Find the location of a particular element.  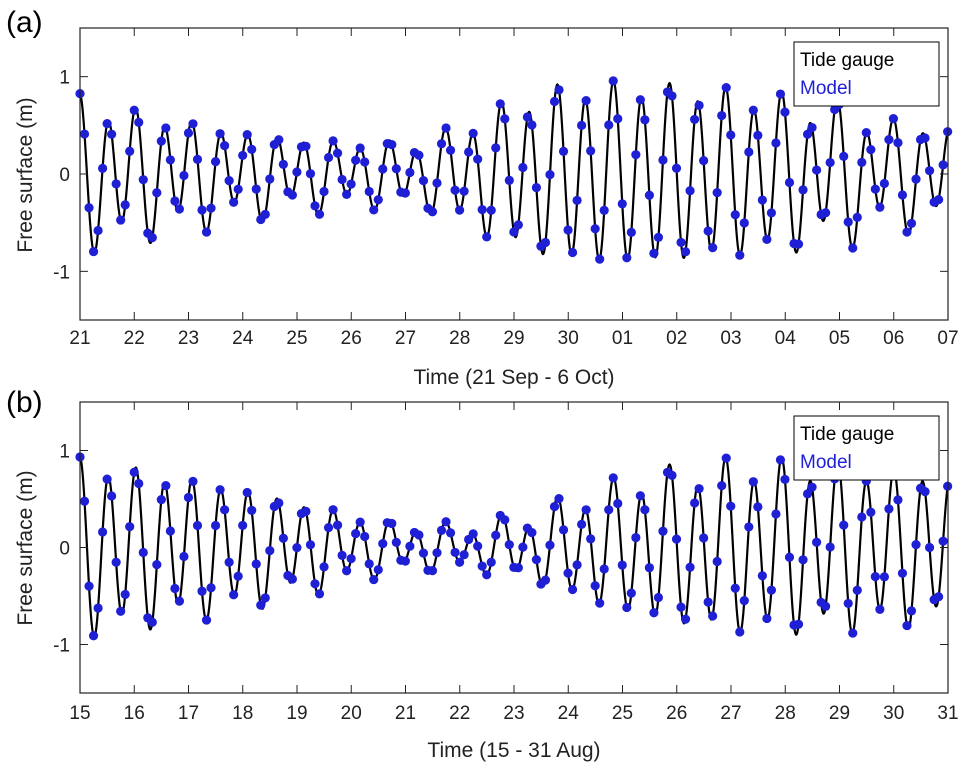

panel-b-legend-box is located at coordinates (866, 448).